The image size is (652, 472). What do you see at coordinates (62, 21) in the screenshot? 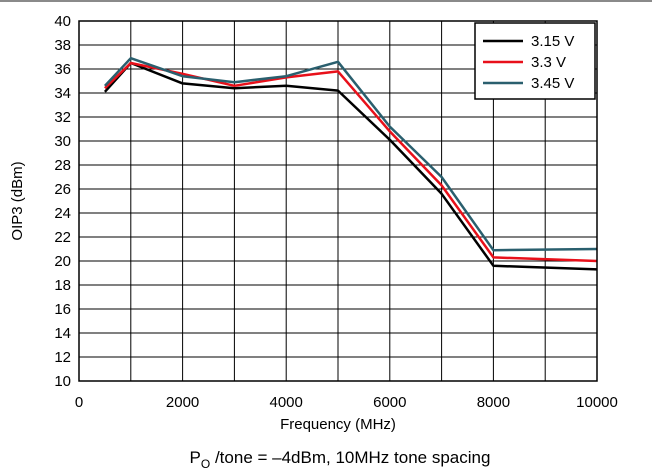
I see `y-tick-label: 40` at bounding box center [62, 21].